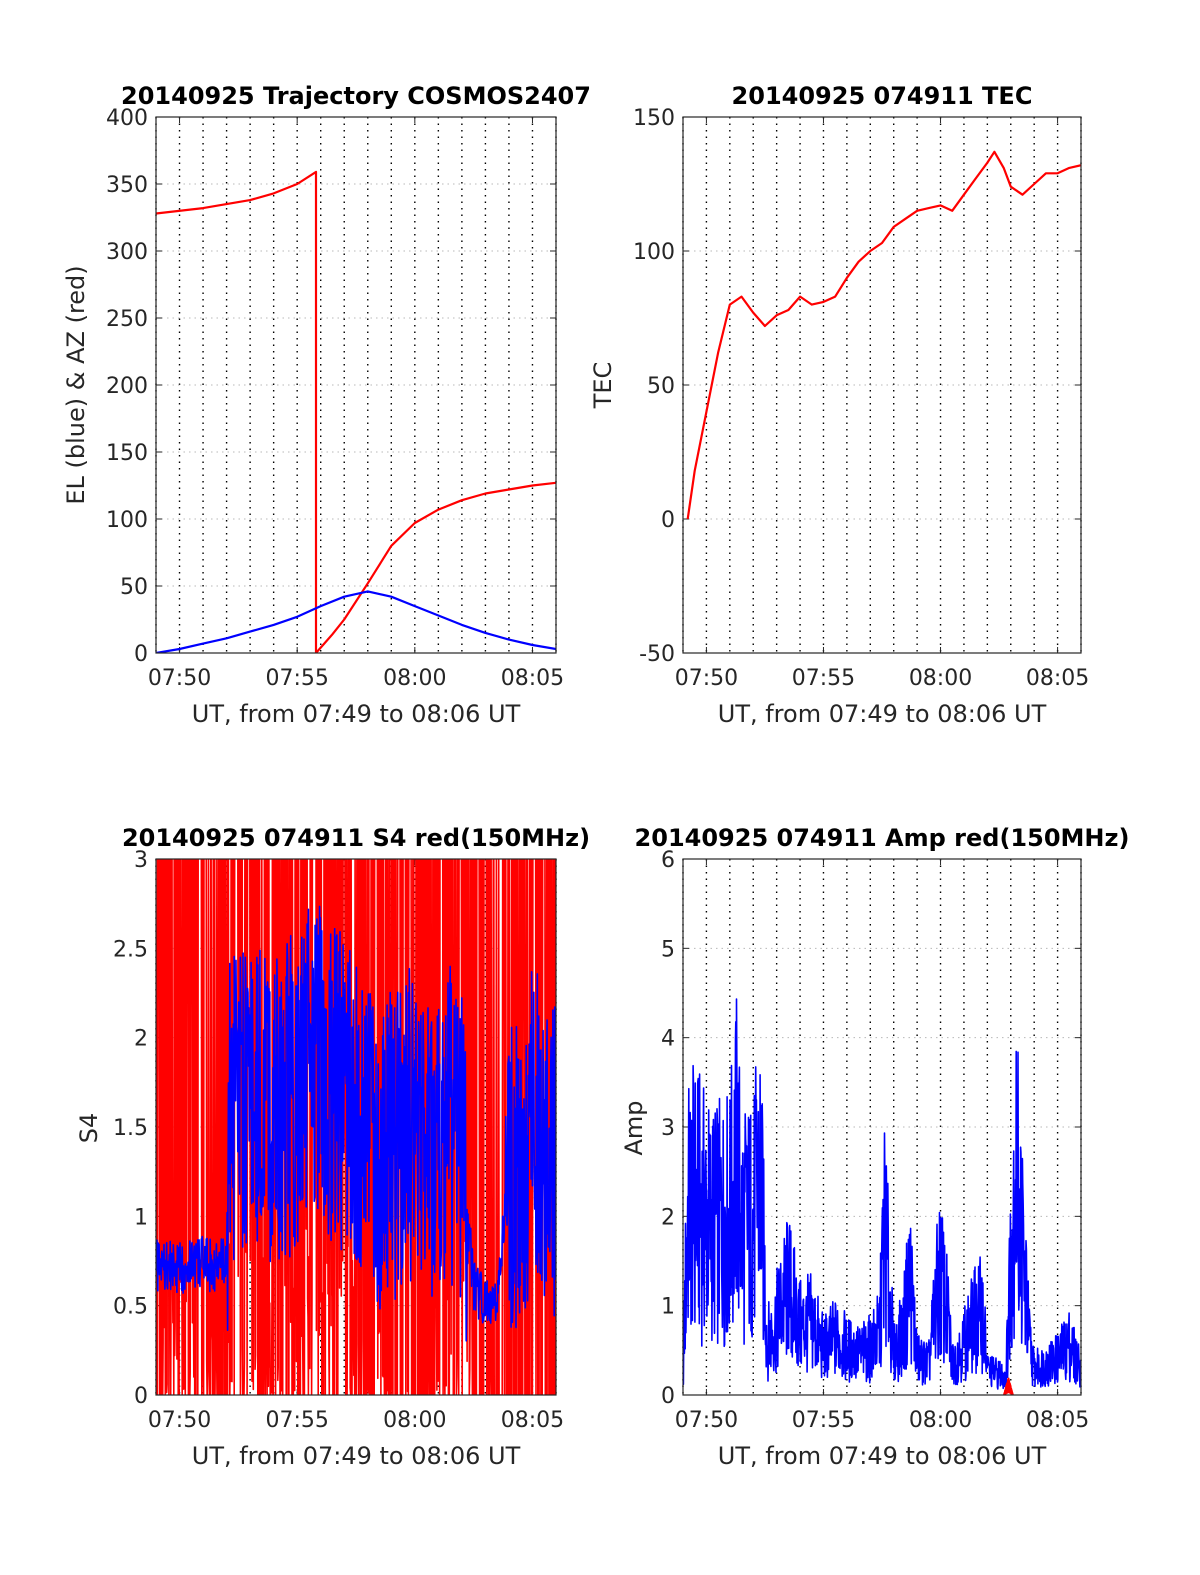 This screenshot has width=1200, height=1575. What do you see at coordinates (130, 1128) in the screenshot?
I see `y-tick-label: 1.5` at bounding box center [130, 1128].